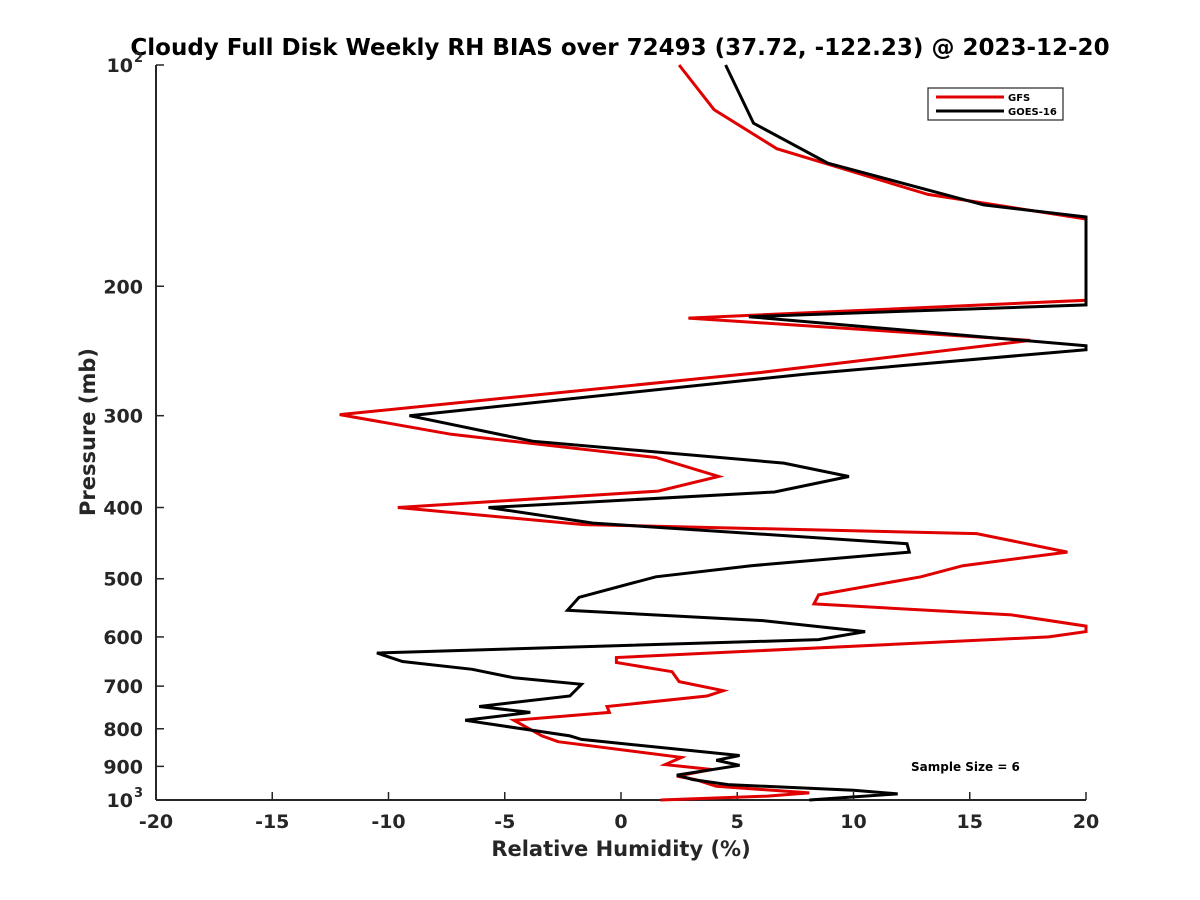 The image size is (1200, 900). What do you see at coordinates (138, 58) in the screenshot?
I see `y-tick-exponent: 2` at bounding box center [138, 58].